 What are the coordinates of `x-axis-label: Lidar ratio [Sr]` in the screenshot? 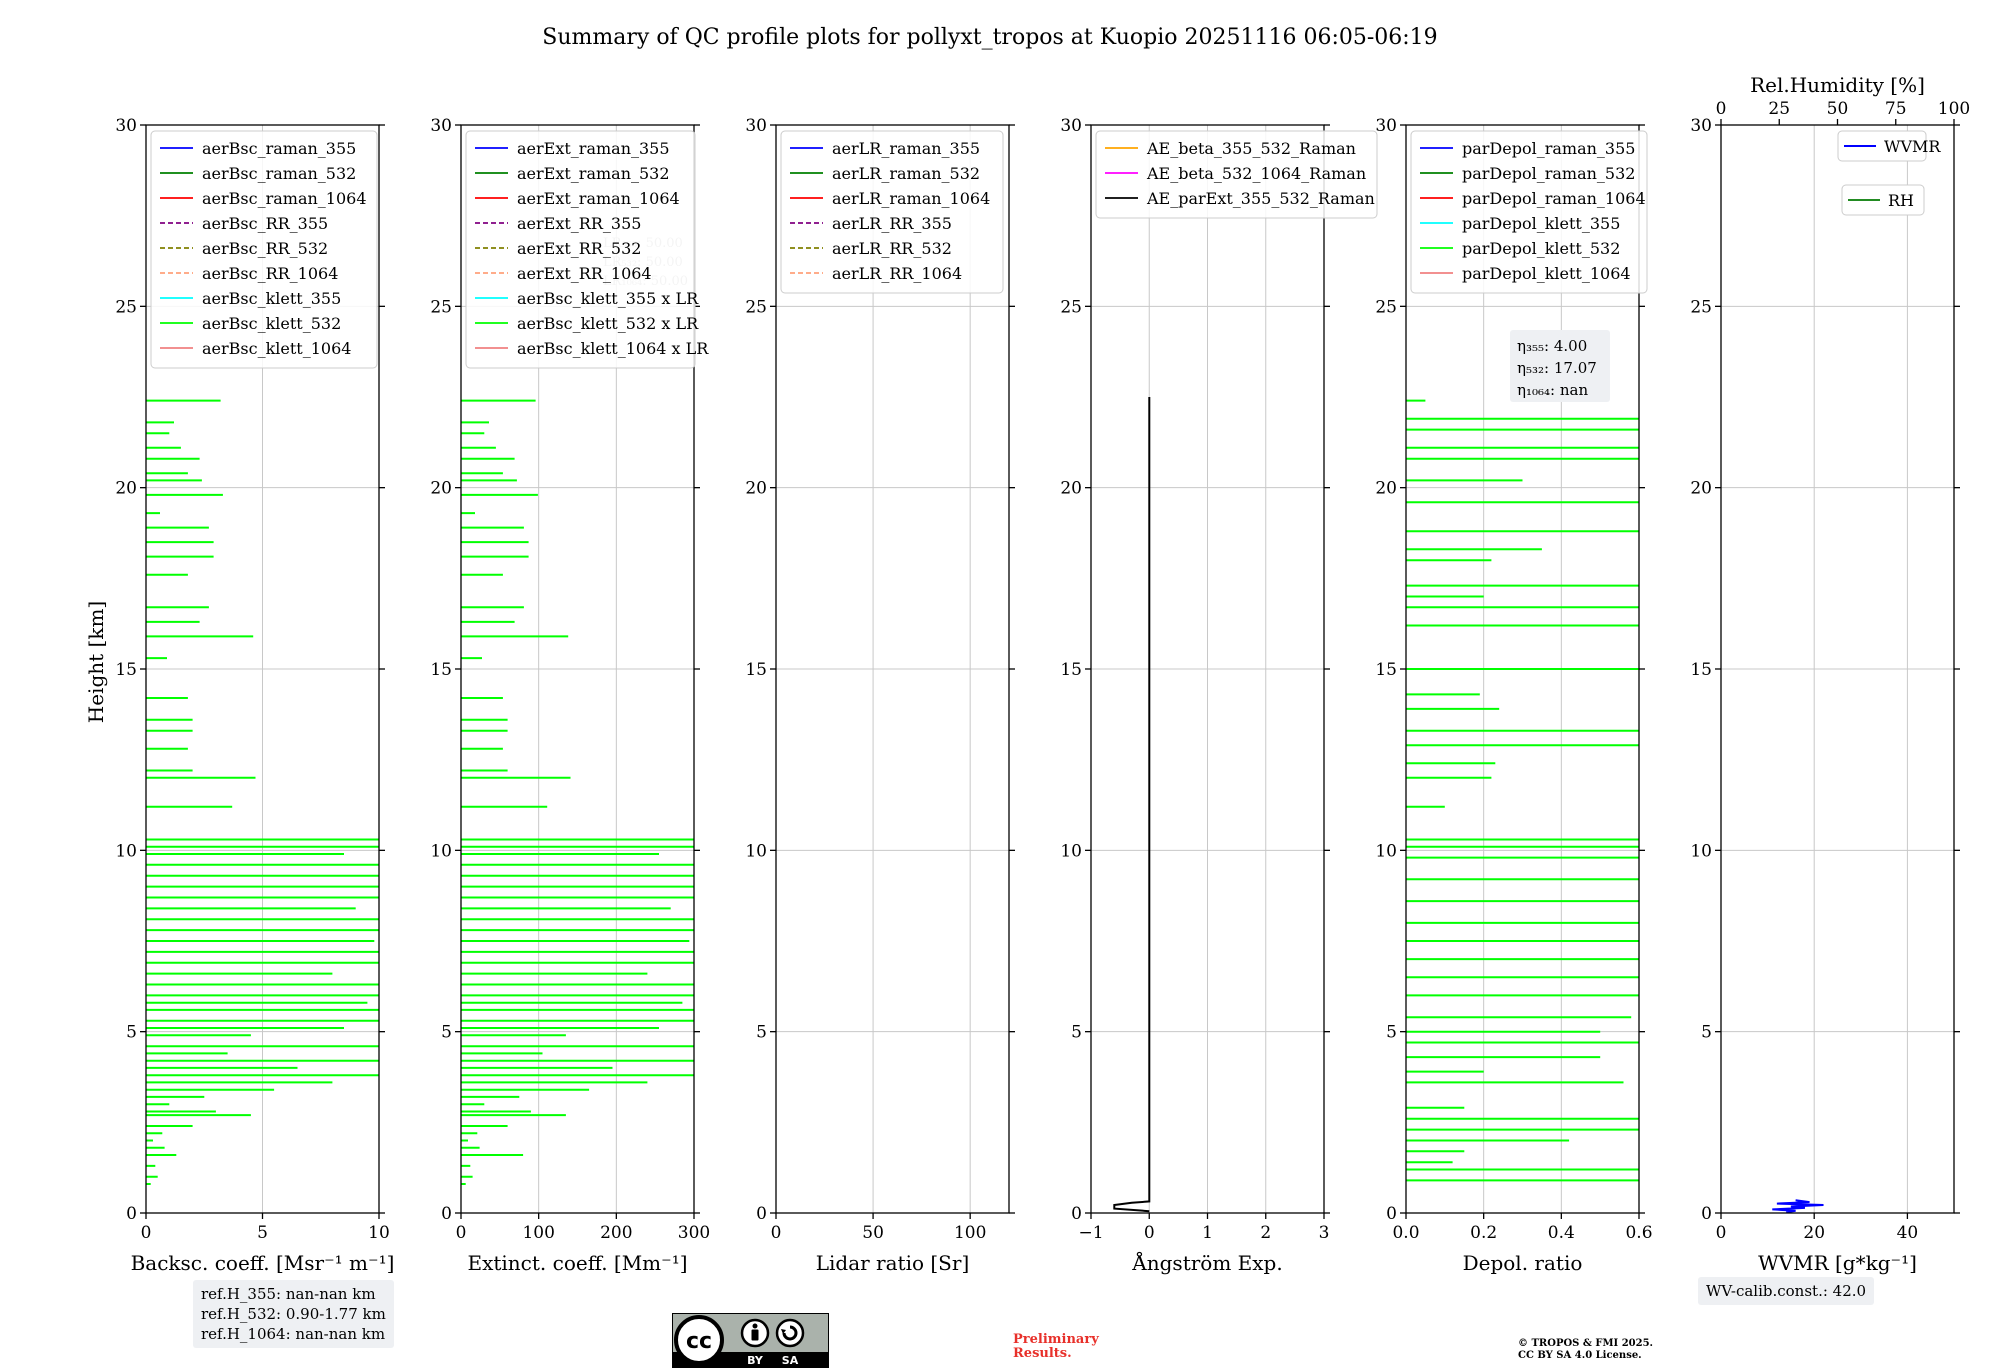 It's located at (893, 1263).